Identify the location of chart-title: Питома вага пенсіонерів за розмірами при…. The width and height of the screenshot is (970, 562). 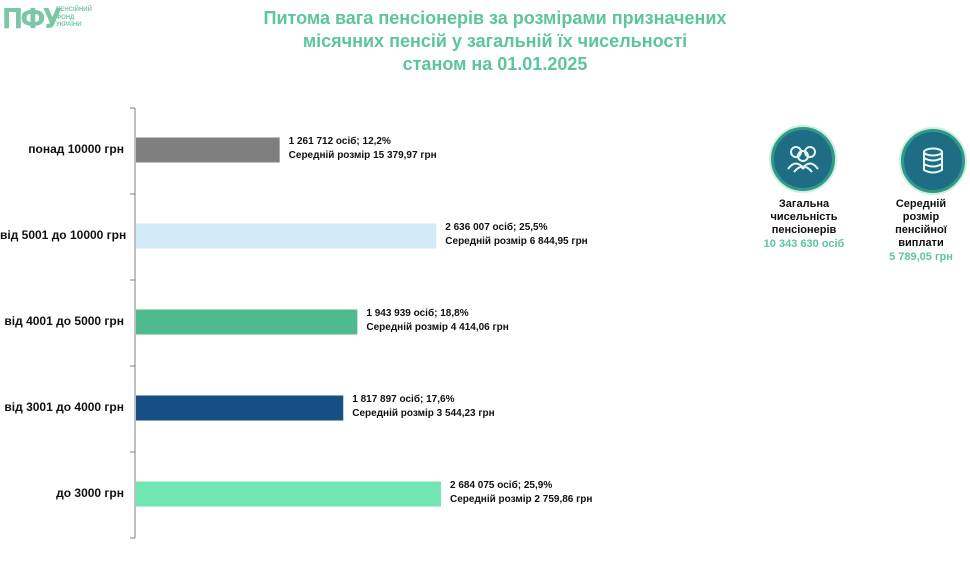
(495, 41).